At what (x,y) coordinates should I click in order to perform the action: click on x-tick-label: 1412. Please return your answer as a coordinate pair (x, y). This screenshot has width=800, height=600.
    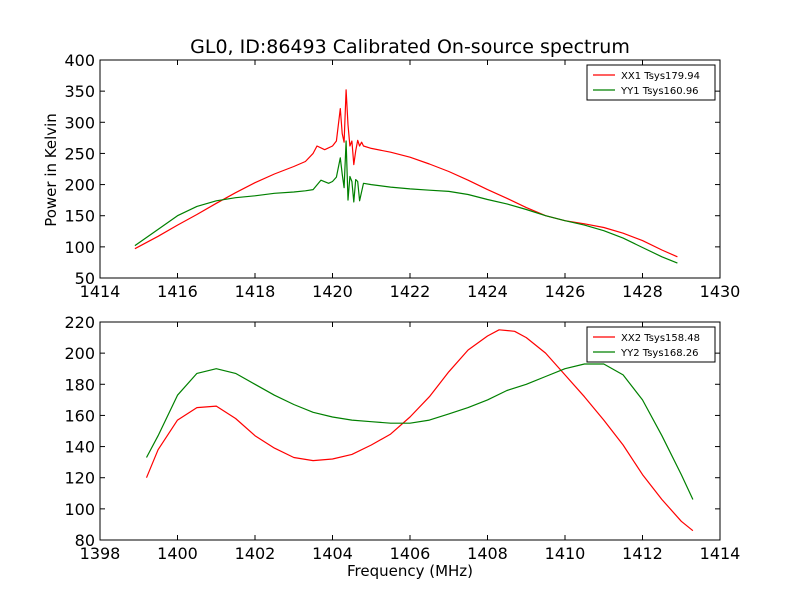
    Looking at the image, I should click on (642, 553).